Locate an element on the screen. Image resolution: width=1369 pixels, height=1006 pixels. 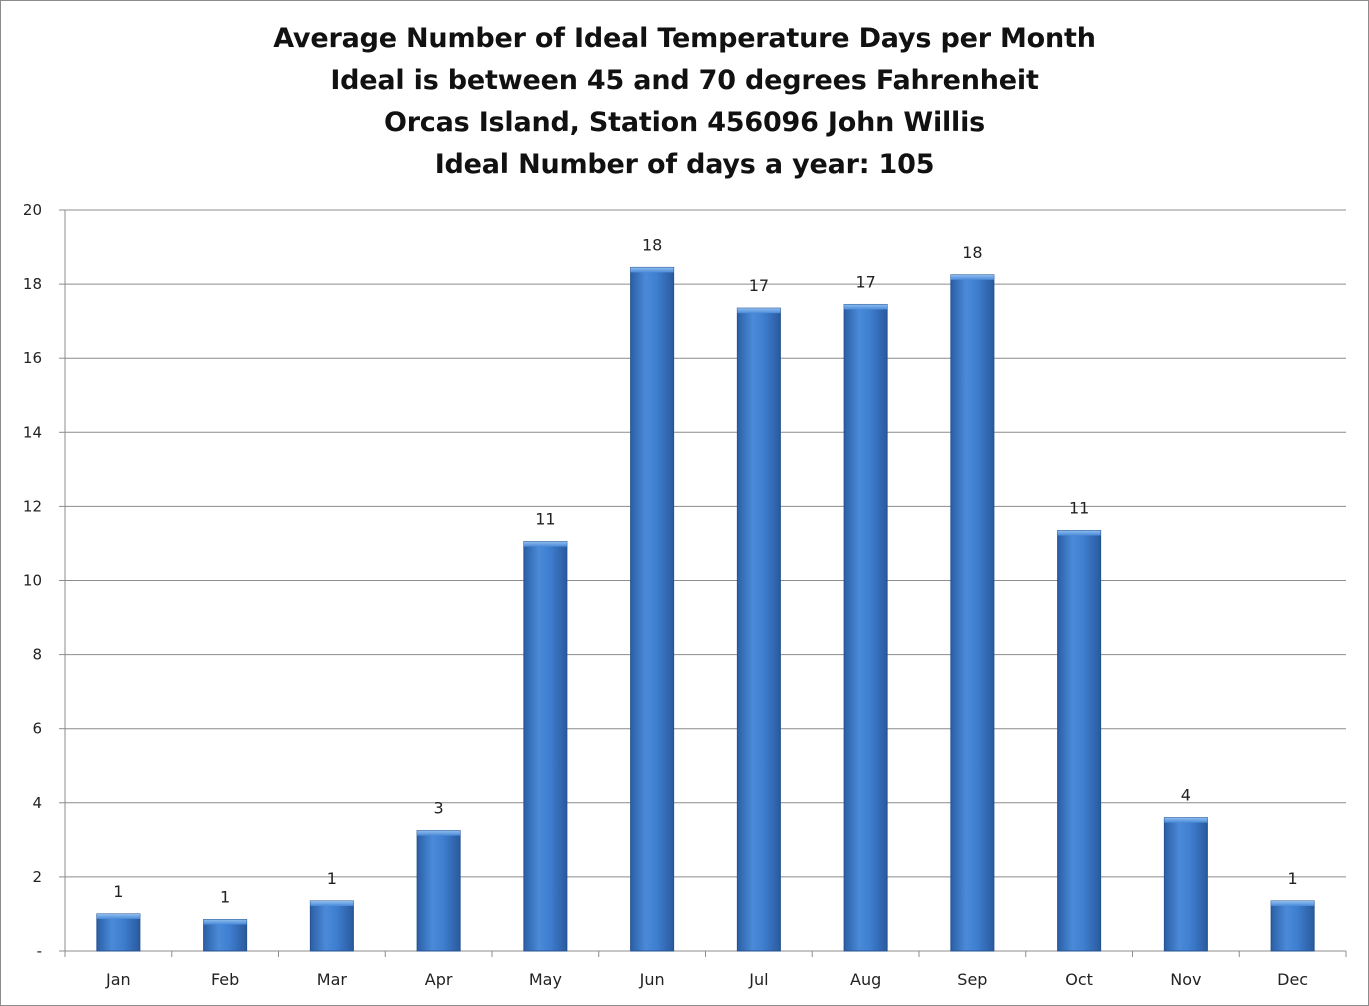
bar-mar is located at coordinates (331, 926).